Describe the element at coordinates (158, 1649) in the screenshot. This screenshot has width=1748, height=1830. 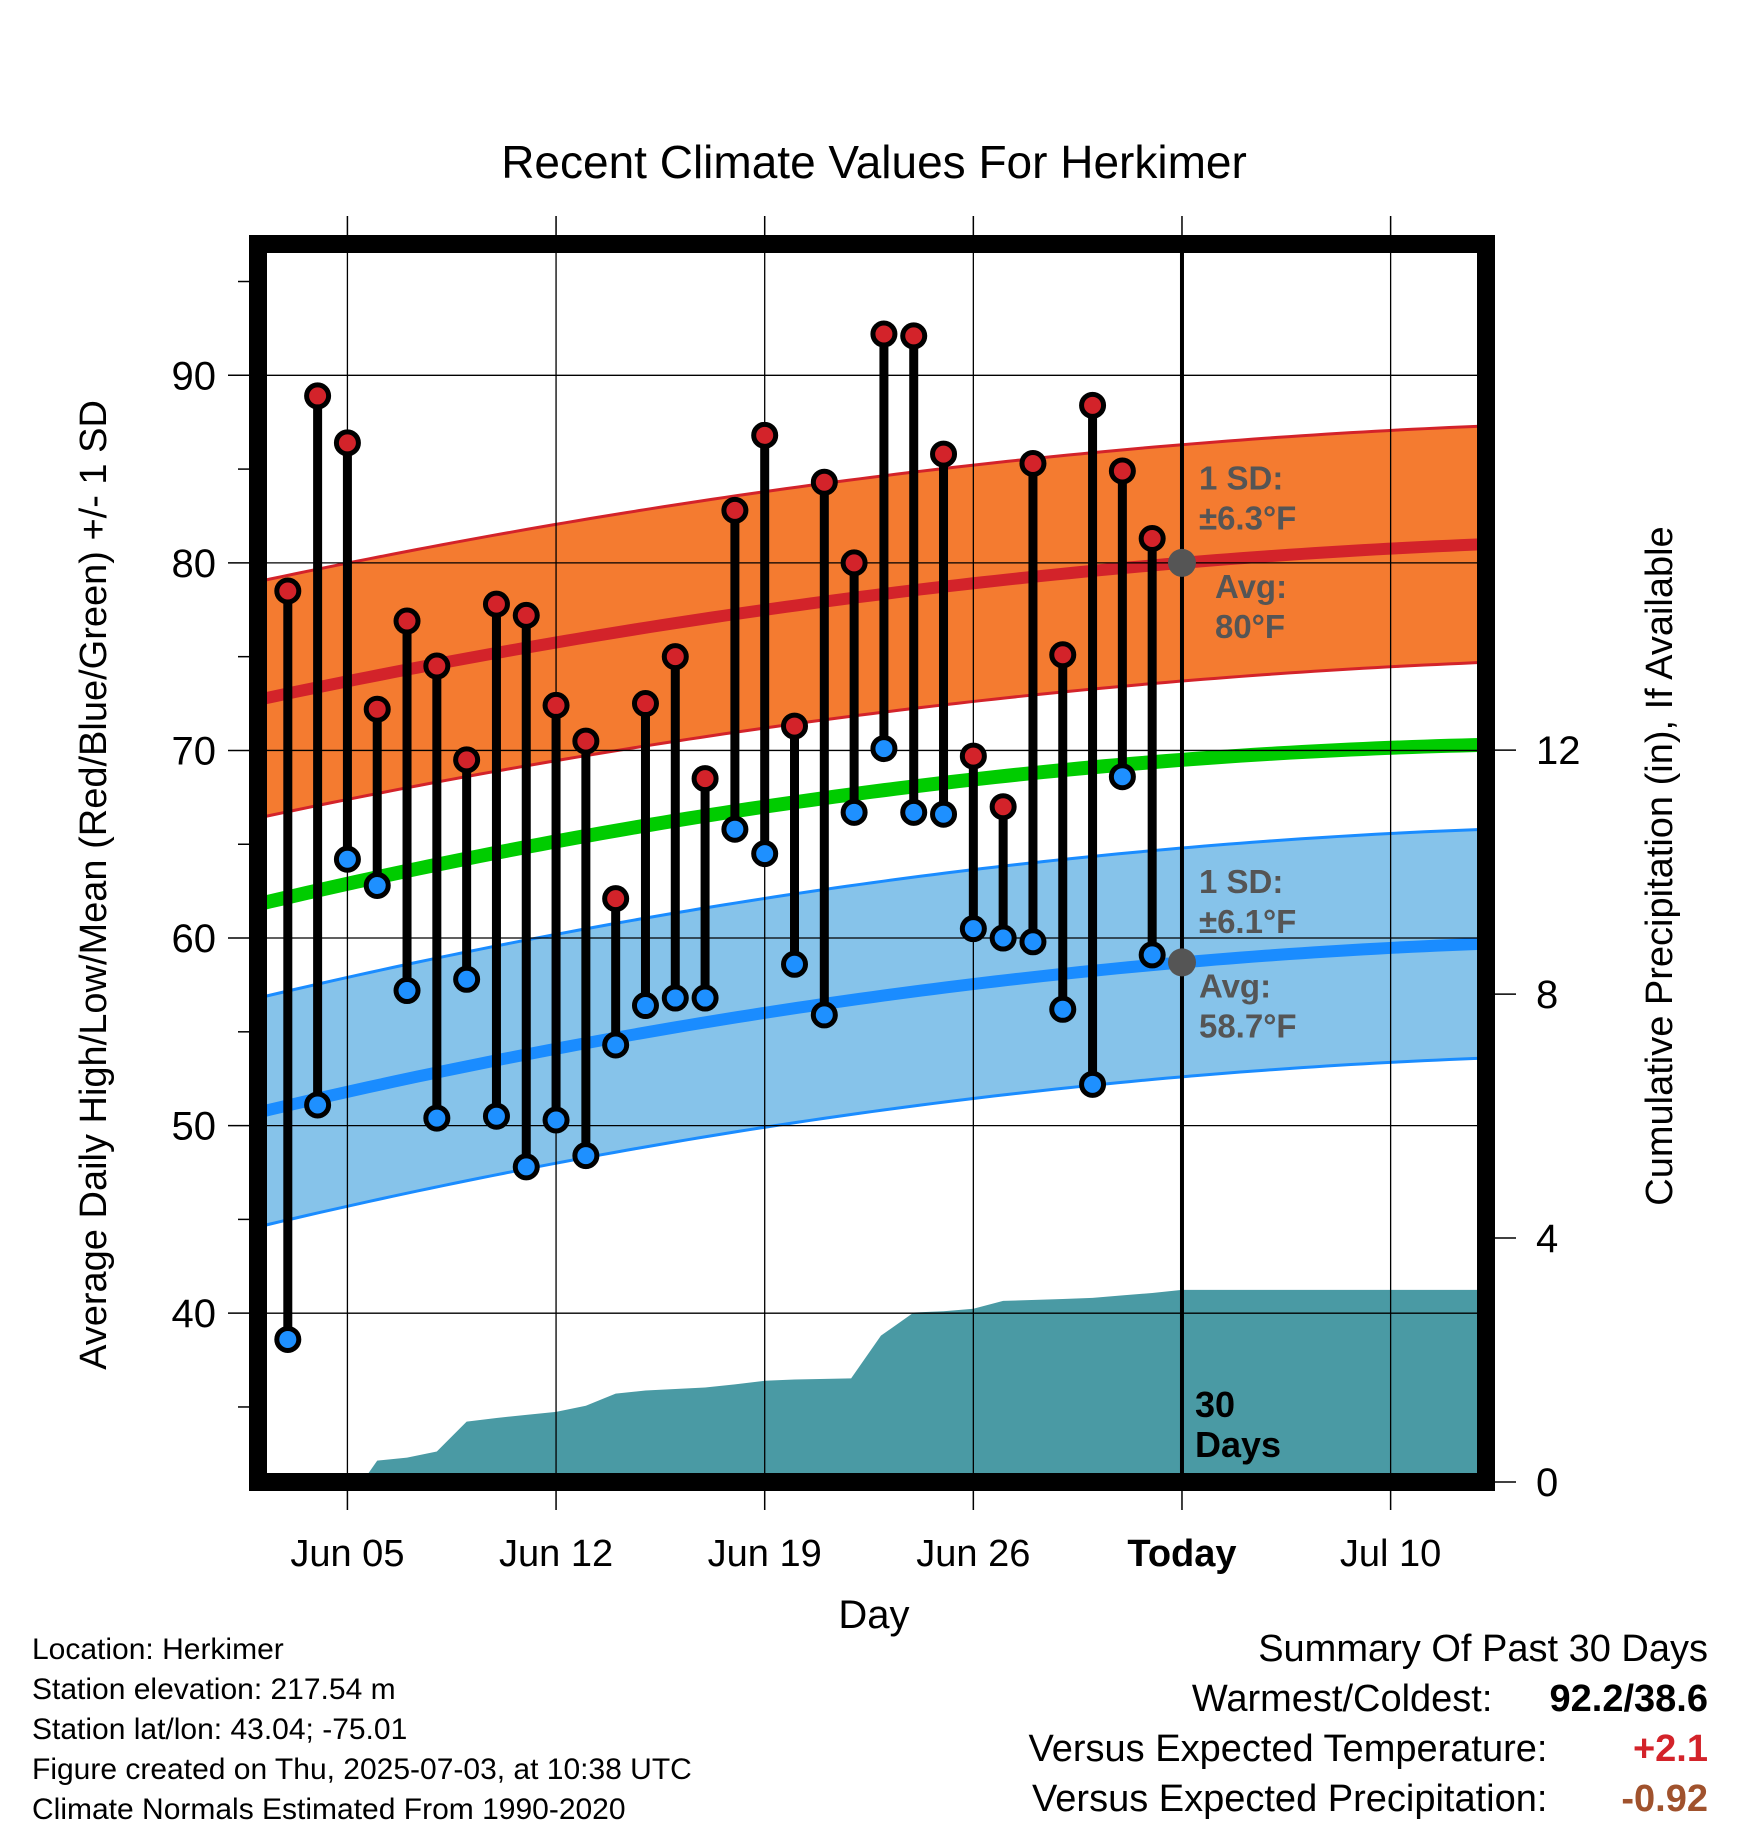
I see `location-text: Location: Herkimer` at that location.